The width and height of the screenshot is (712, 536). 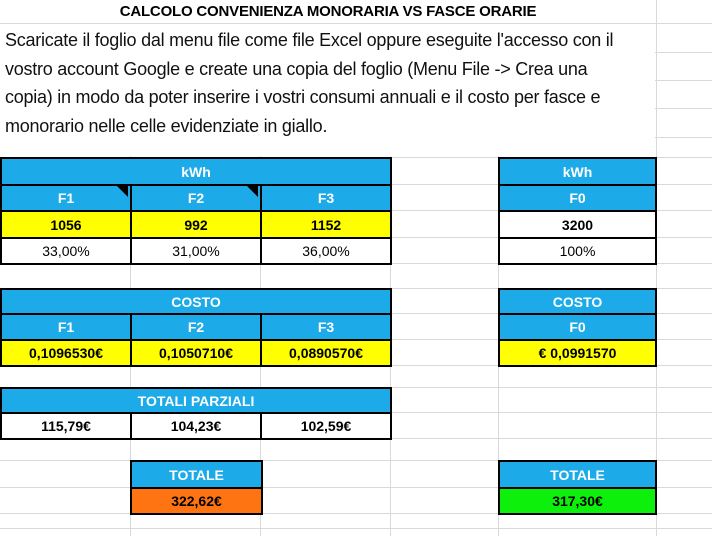 I want to click on f0-percent-cell: 100%, so click(x=577, y=251).